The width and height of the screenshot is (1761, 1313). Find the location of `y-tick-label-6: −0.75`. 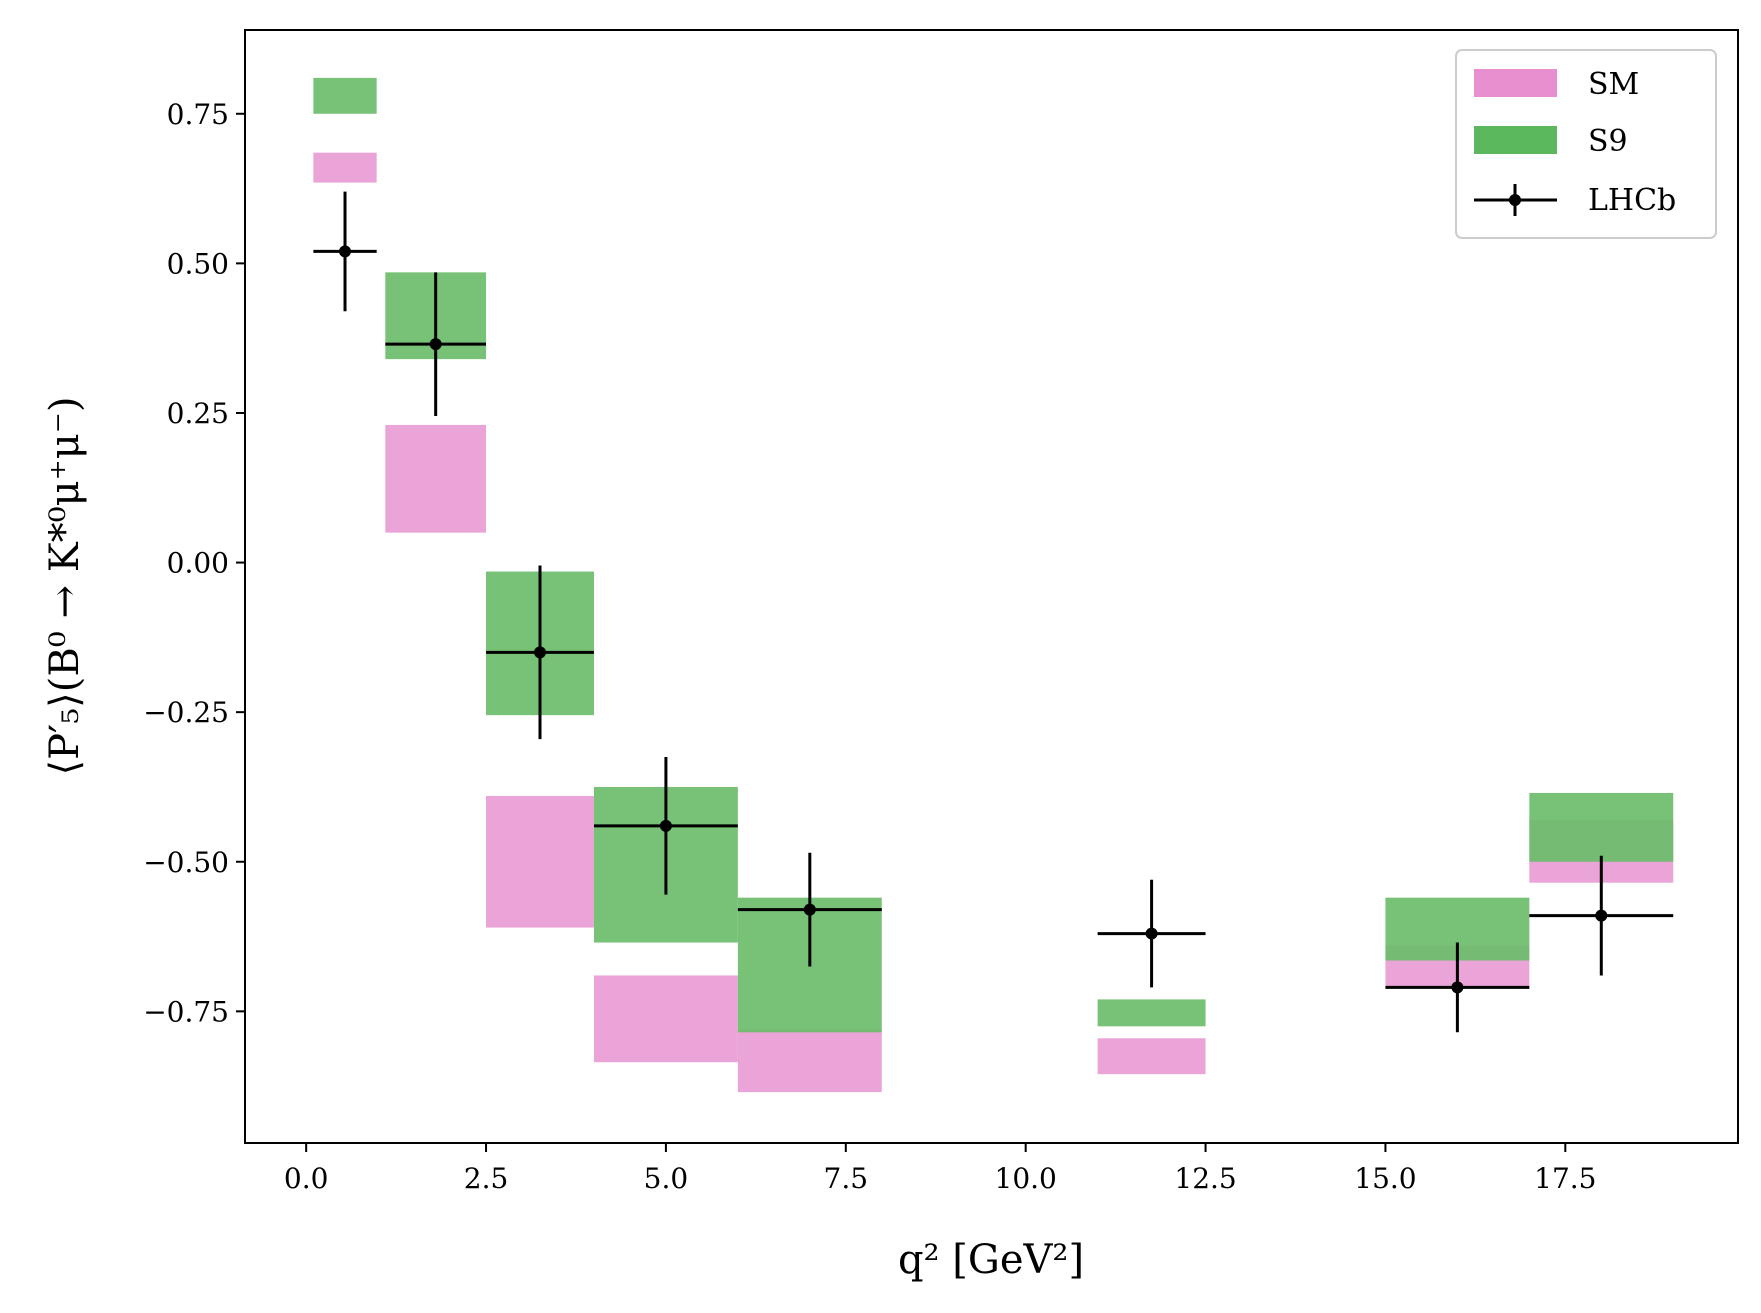

y-tick-label-6: −0.75 is located at coordinates (186, 1011).